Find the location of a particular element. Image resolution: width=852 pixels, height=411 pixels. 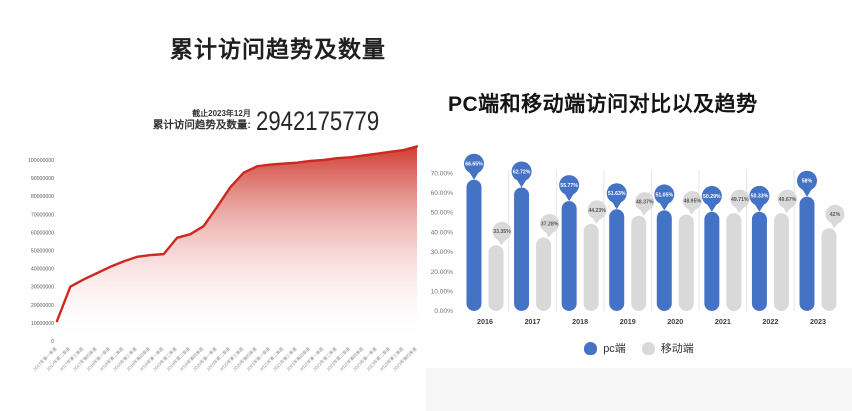

year-label: 2022 is located at coordinates (770, 321).